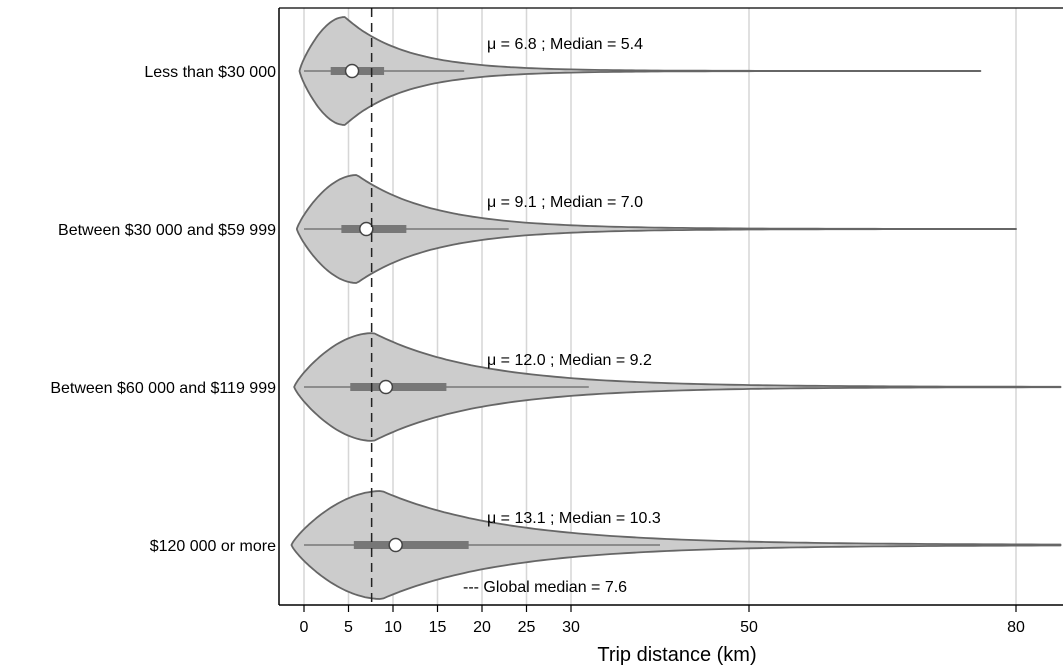  I want to click on x-tick-label: 10, so click(393, 627).